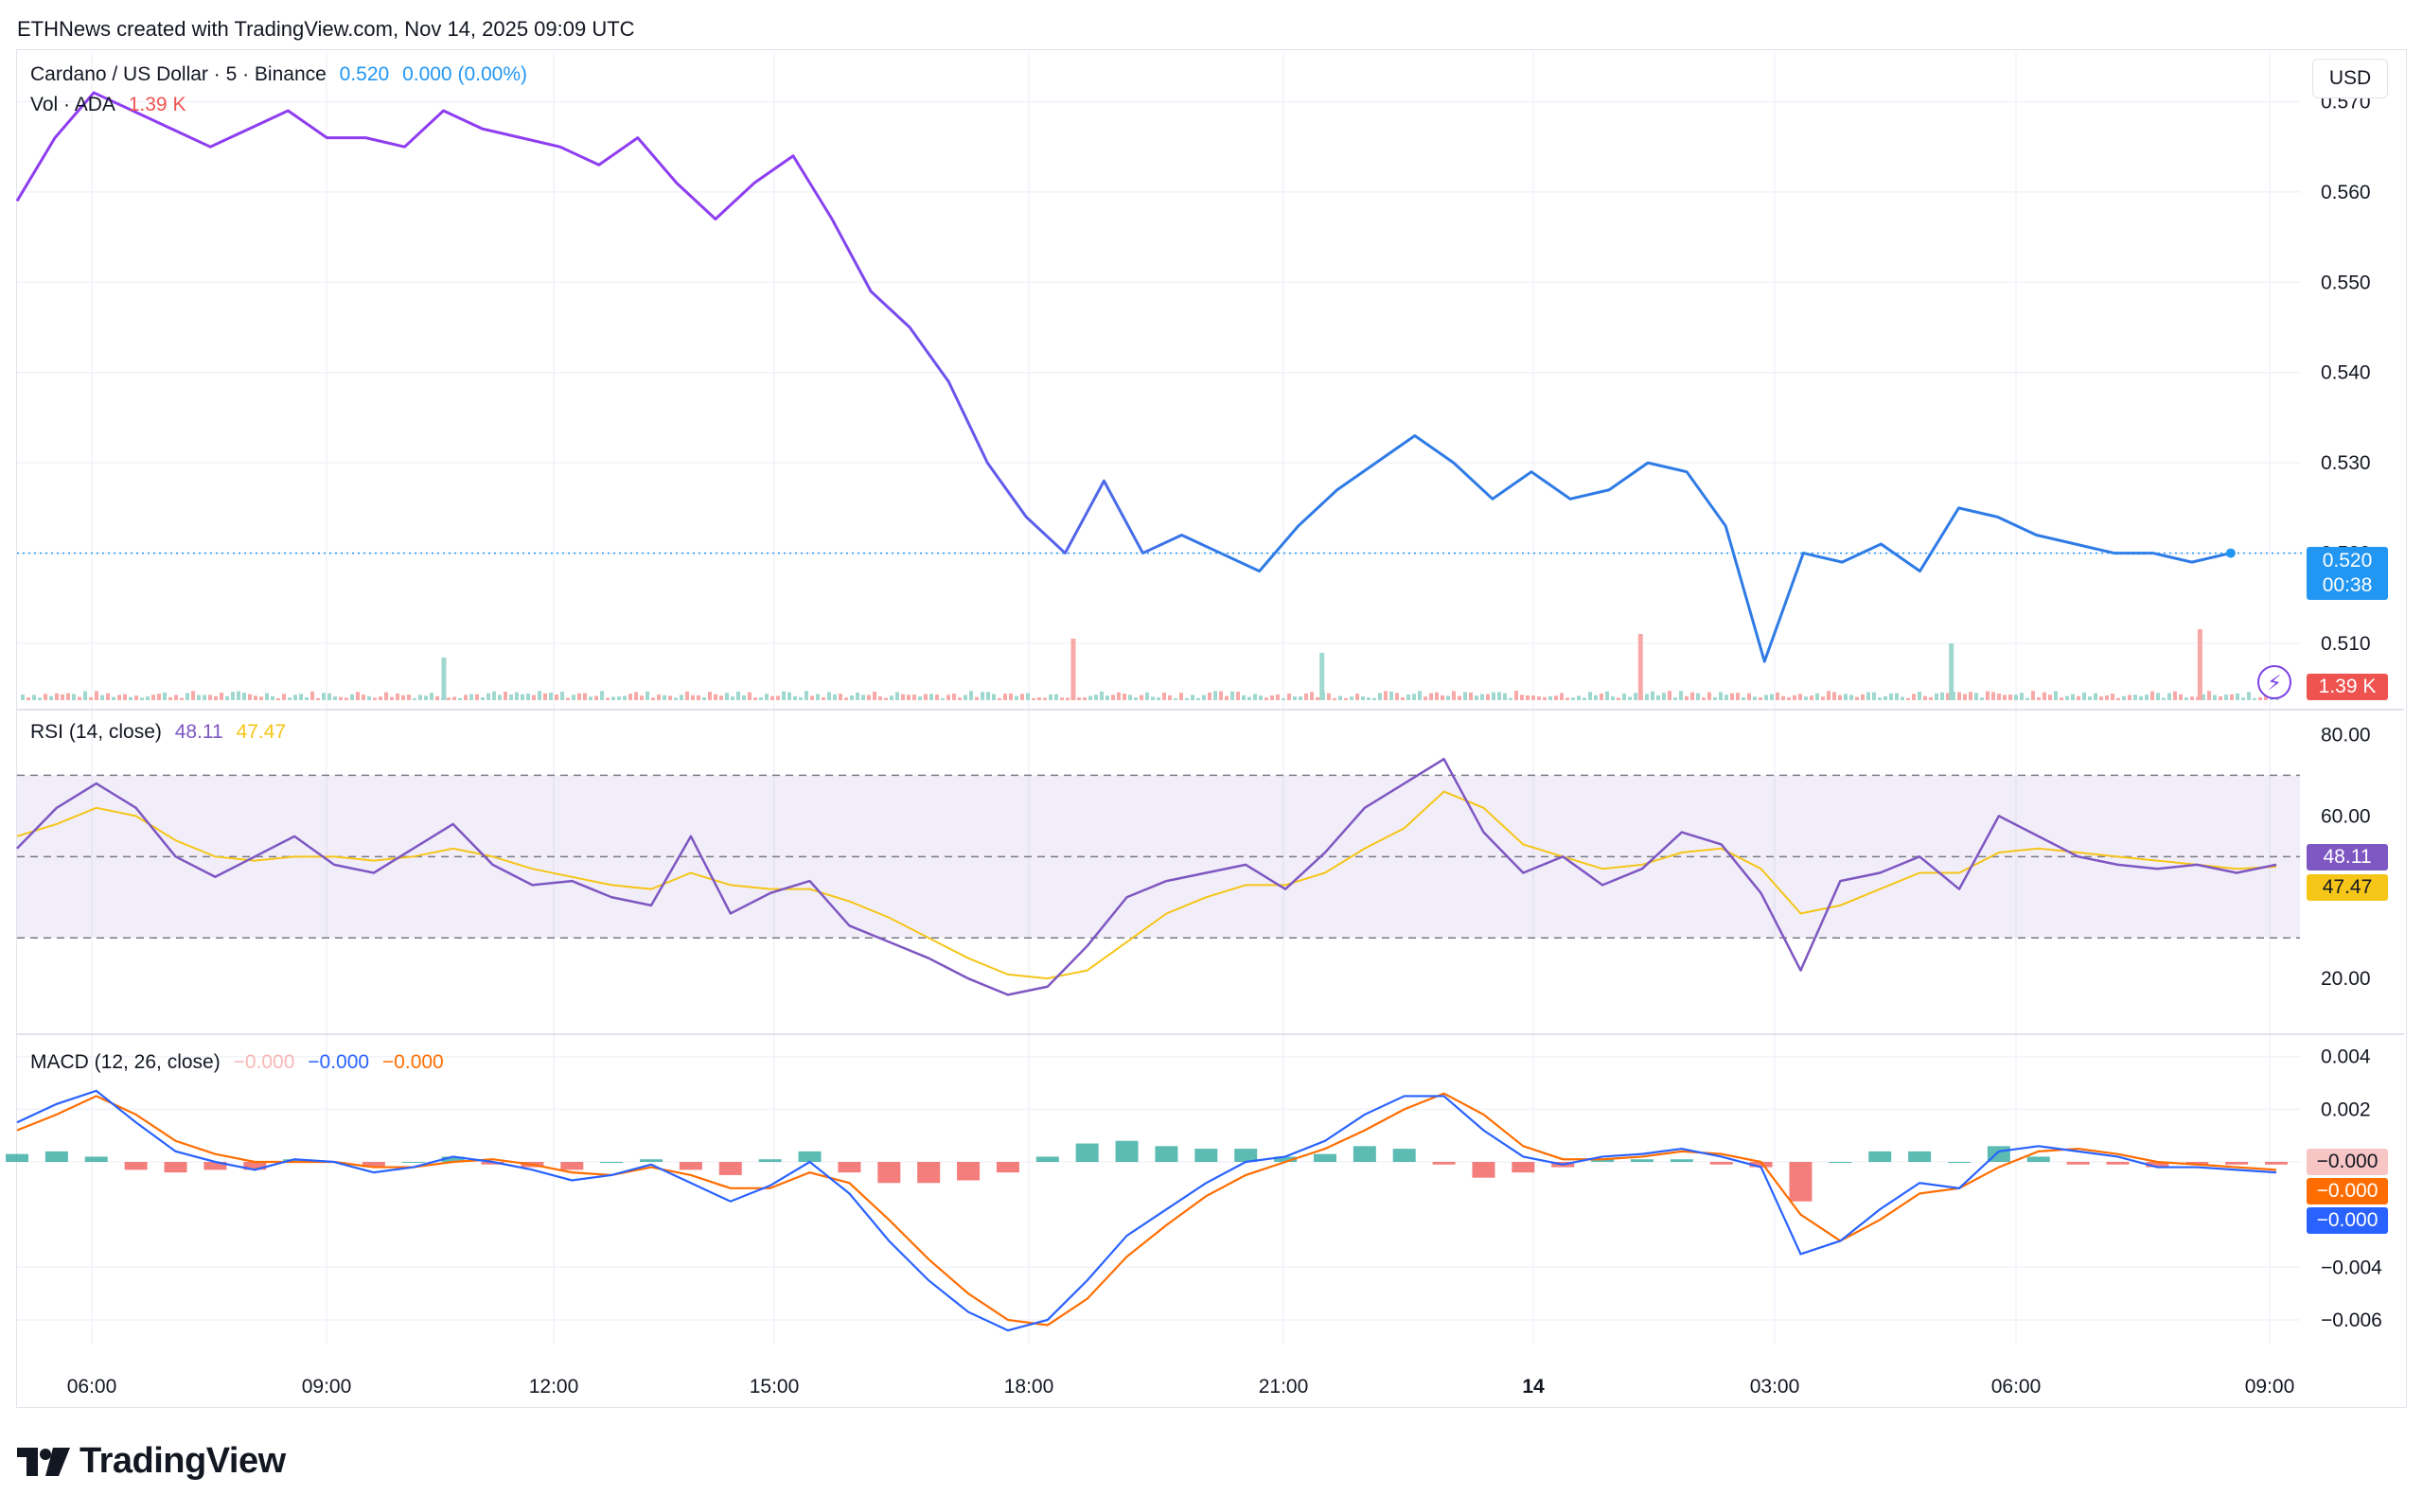  Describe the element at coordinates (2347, 1162) in the screenshot. I see `macd-hist-badge: −0.000` at that location.